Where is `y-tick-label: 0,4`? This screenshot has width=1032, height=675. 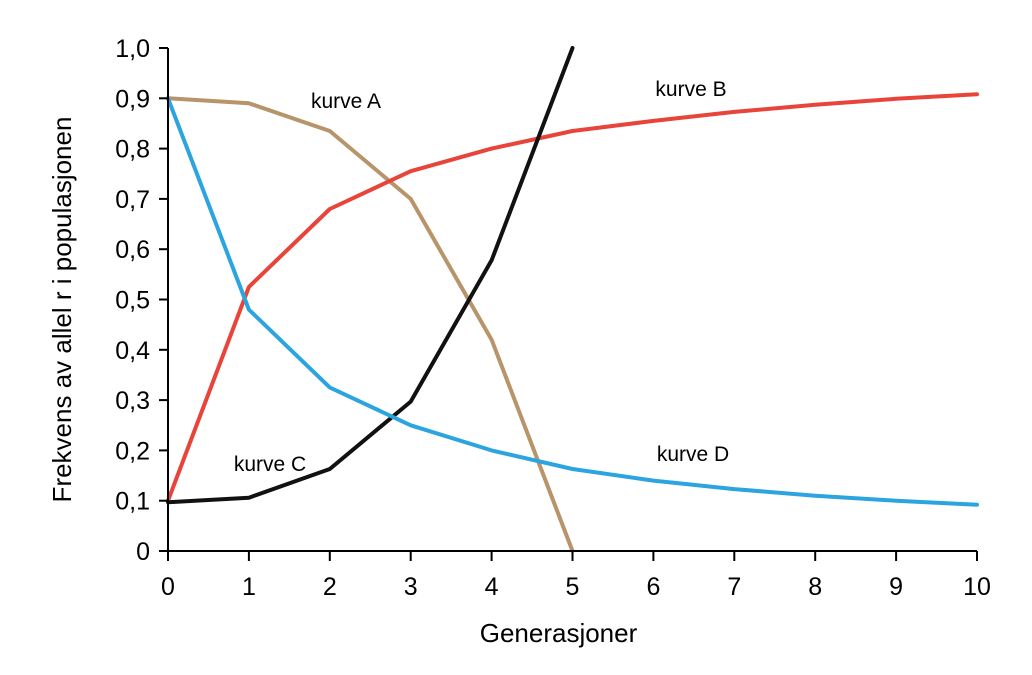 y-tick-label: 0,4 is located at coordinates (132, 351).